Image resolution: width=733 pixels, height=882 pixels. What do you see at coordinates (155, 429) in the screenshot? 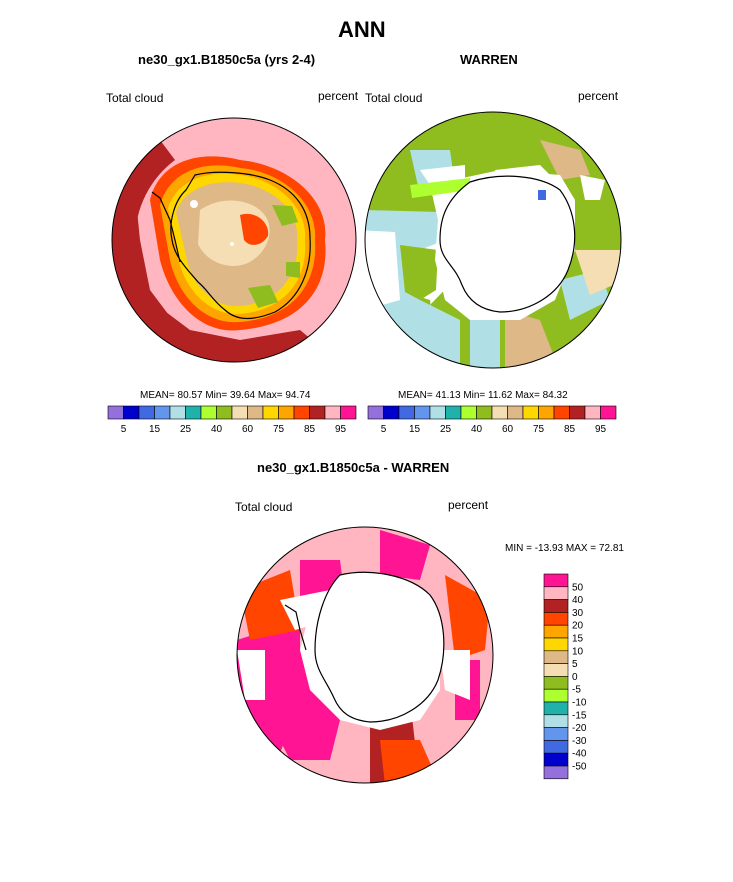
I see `left-colorbar-tick-label: 15` at bounding box center [155, 429].